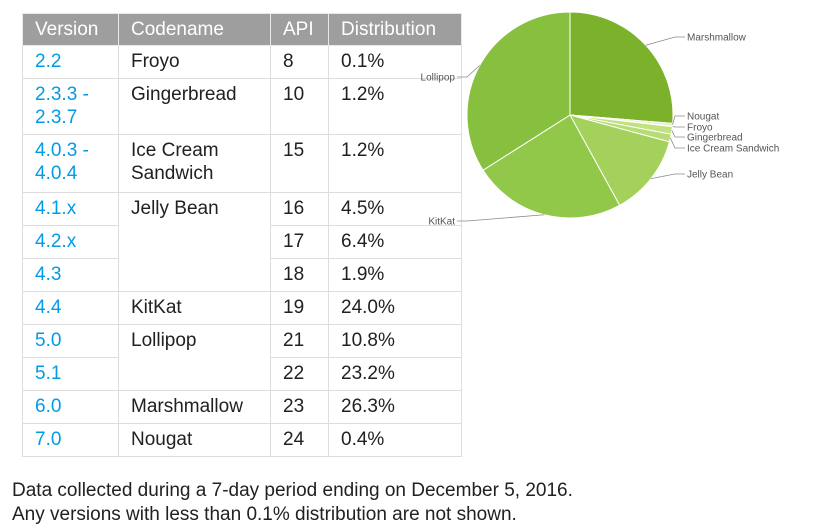 This screenshot has width=816, height=532. I want to click on api-cell: 10, so click(299, 106).